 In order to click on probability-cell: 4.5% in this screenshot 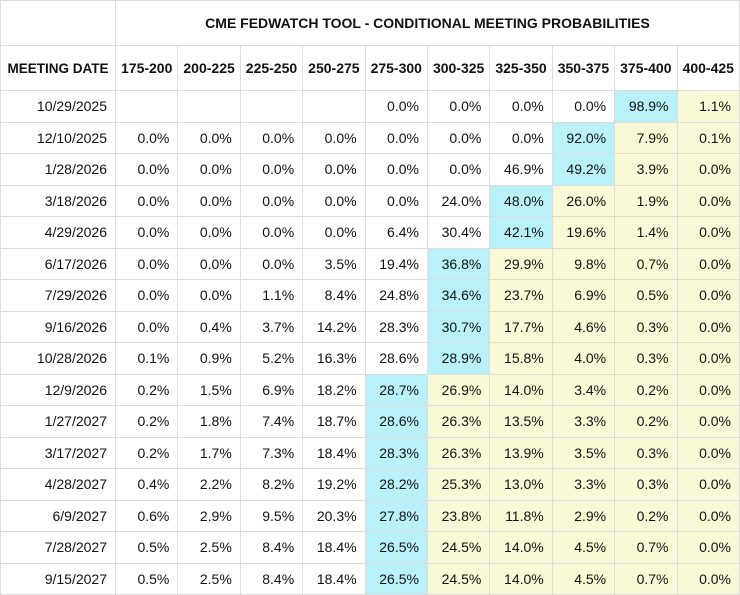, I will do `click(583, 578)`.